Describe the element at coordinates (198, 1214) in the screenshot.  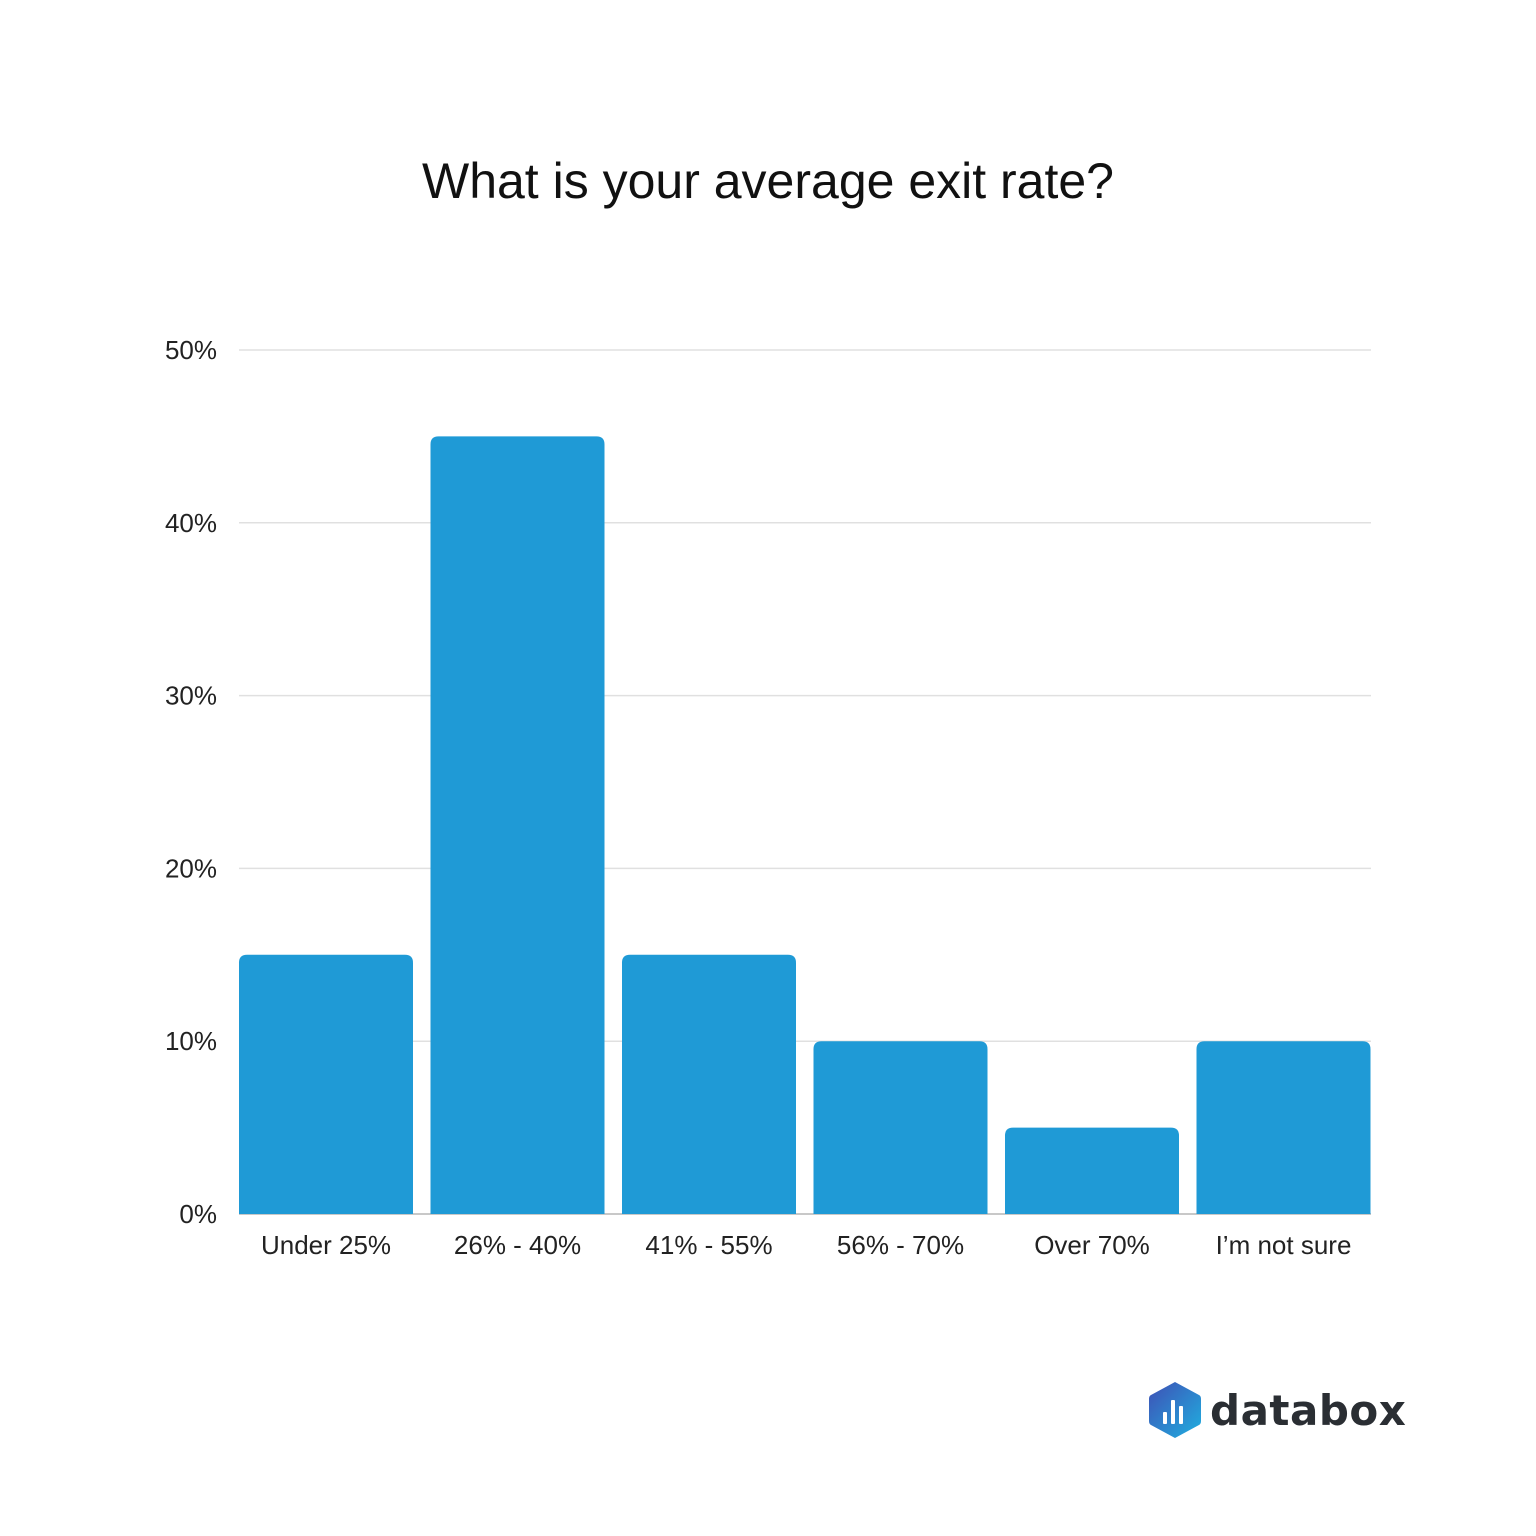
I see `y-tick-label: 0%` at that location.